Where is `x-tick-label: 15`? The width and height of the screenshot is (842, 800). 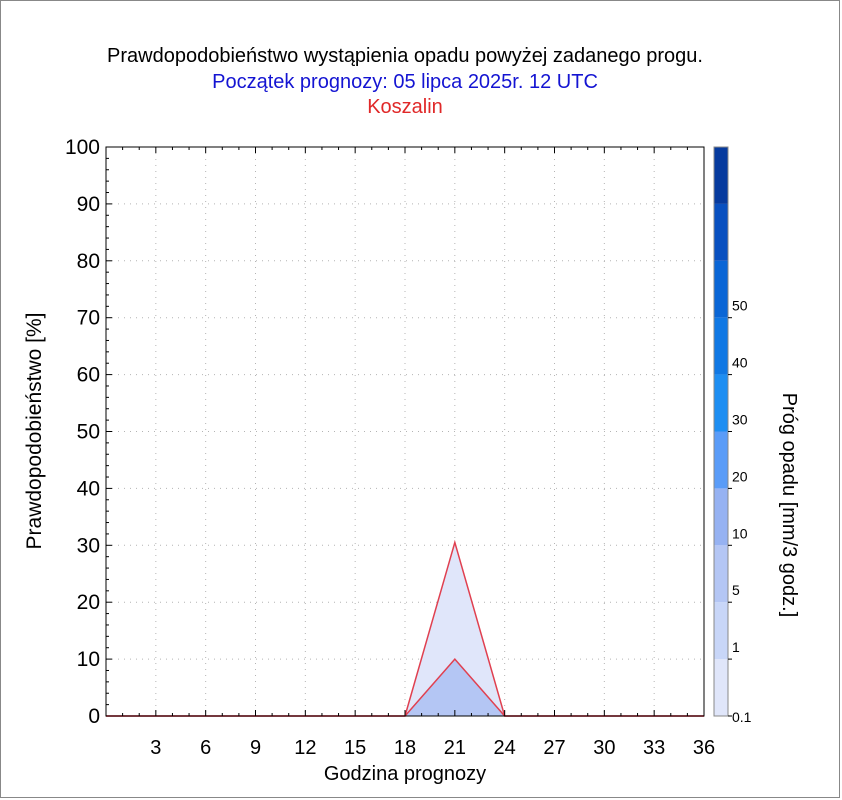 x-tick-label: 15 is located at coordinates (355, 748).